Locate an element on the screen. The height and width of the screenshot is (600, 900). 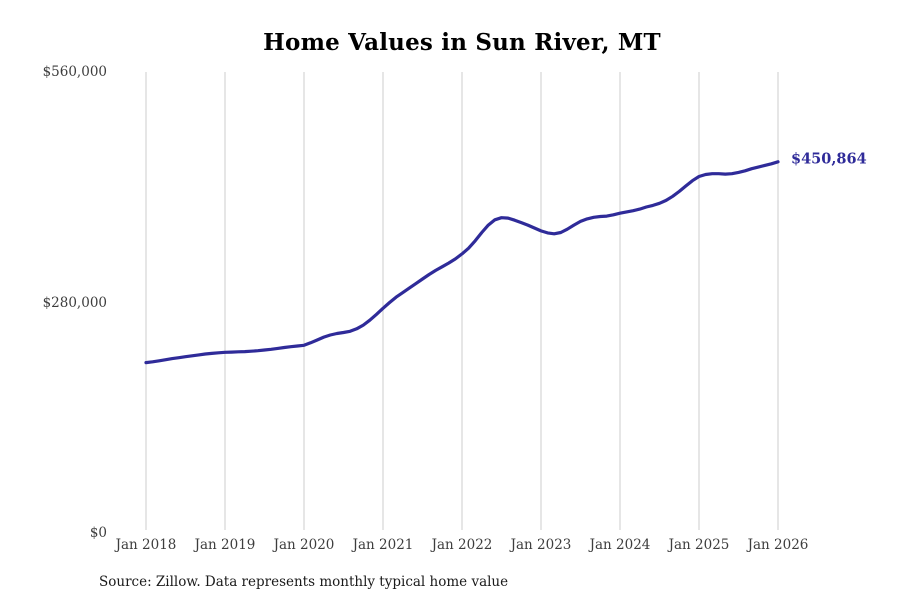
x-tick-label: Jan 2020 is located at coordinates (304, 545).